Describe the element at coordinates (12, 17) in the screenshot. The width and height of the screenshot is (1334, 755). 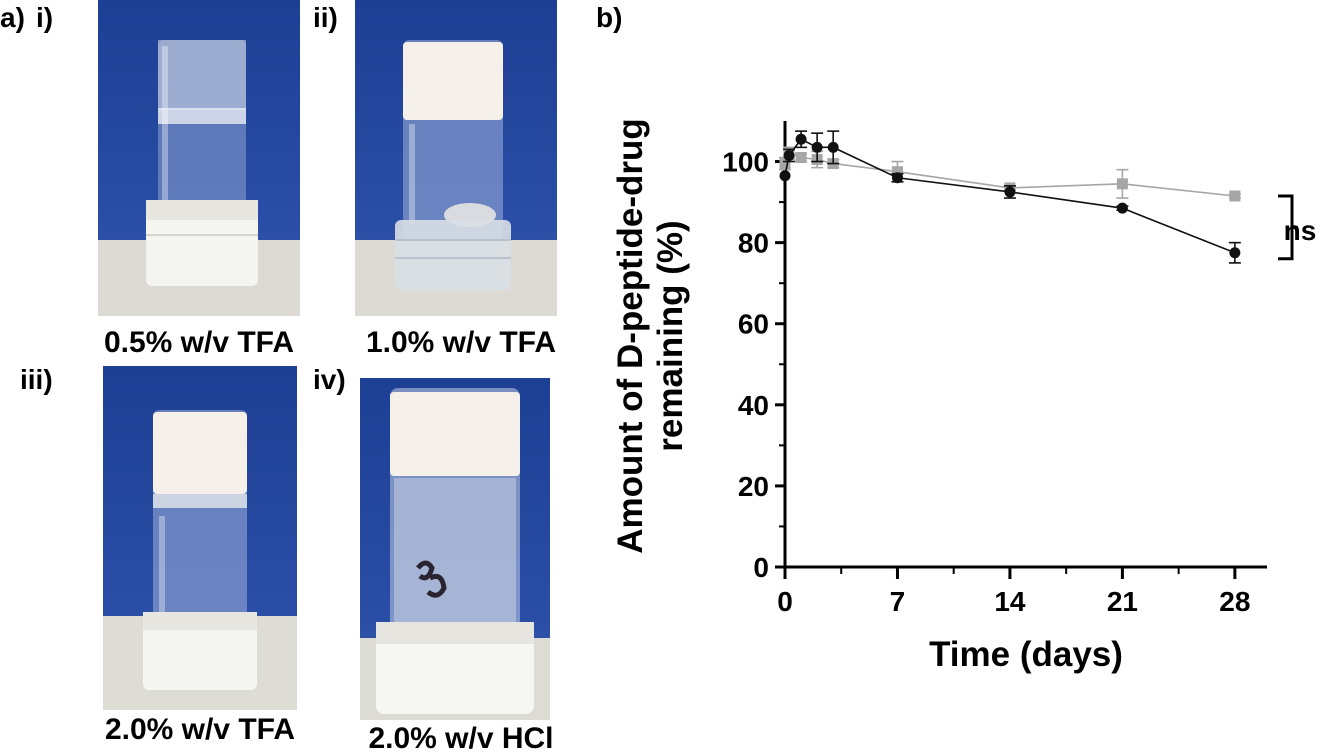
I see `panel-a-label: a)` at that location.